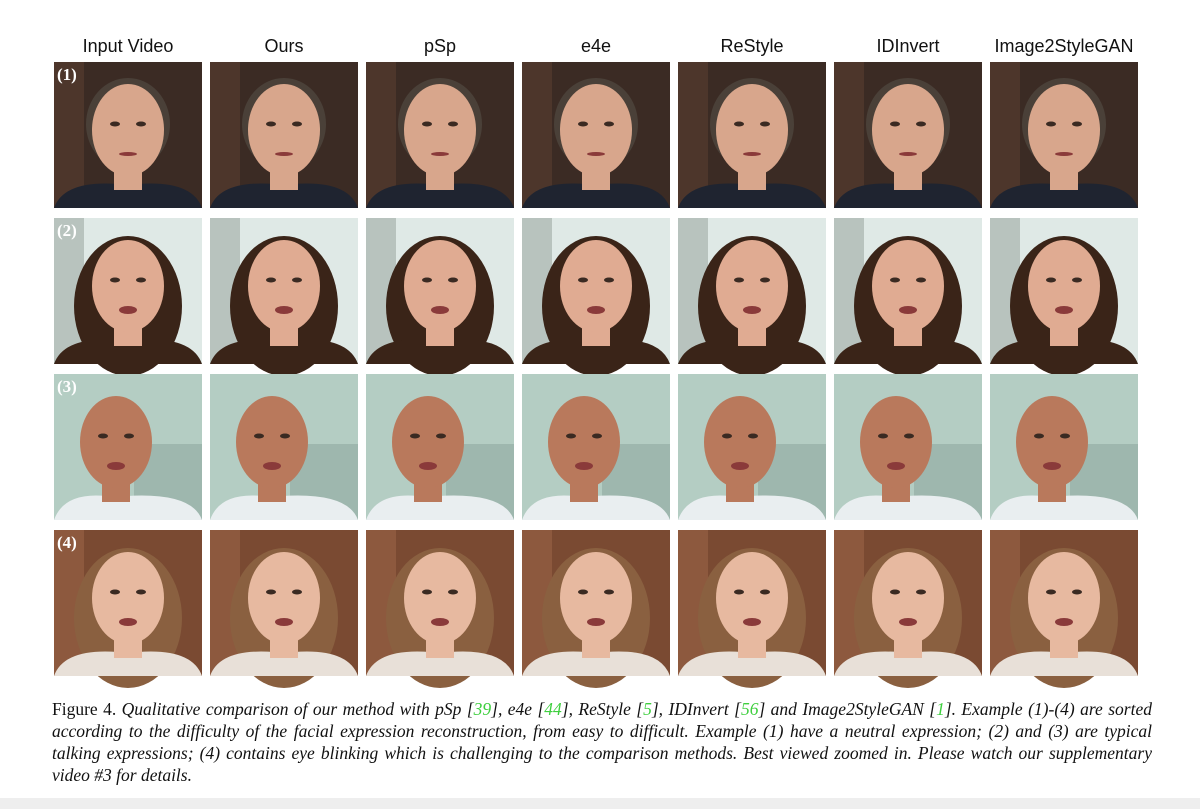 The height and width of the screenshot is (809, 1200). I want to click on caption-text: ] and Image2StyleGAN [, so click(847, 709).